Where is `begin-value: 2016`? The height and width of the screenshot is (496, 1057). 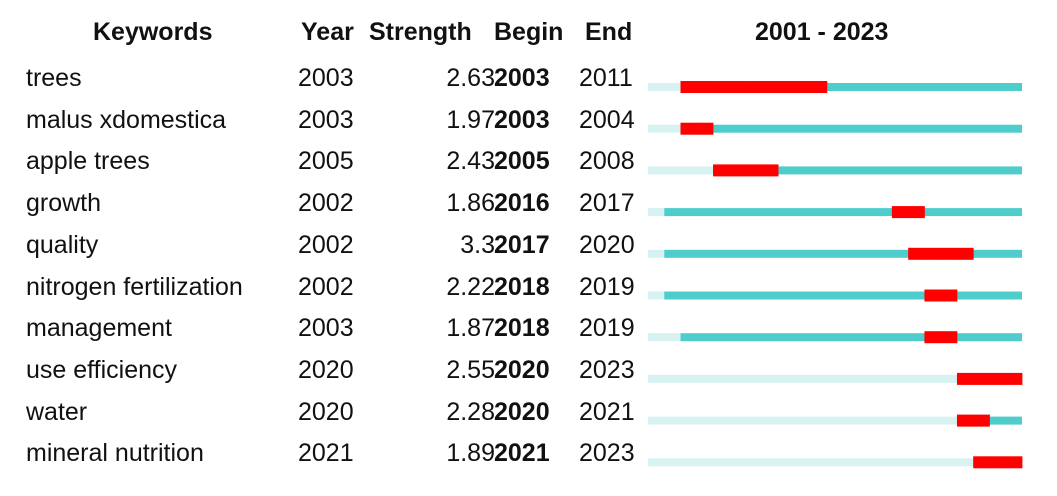
begin-value: 2016 is located at coordinates (522, 203).